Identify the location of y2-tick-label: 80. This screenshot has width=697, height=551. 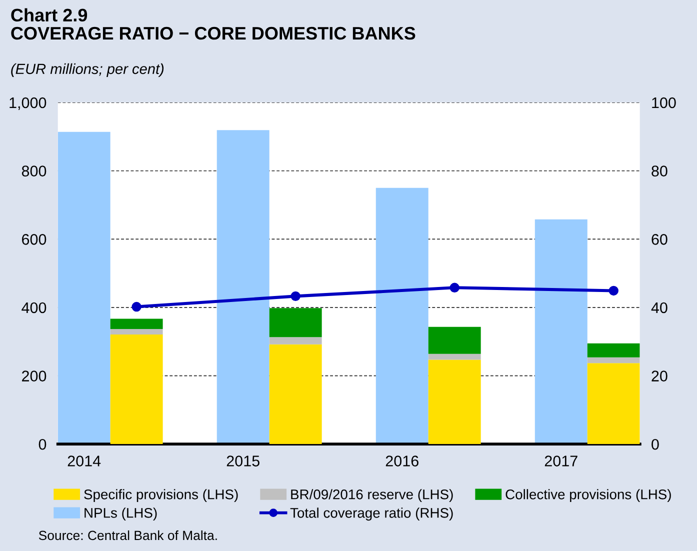
(660, 171).